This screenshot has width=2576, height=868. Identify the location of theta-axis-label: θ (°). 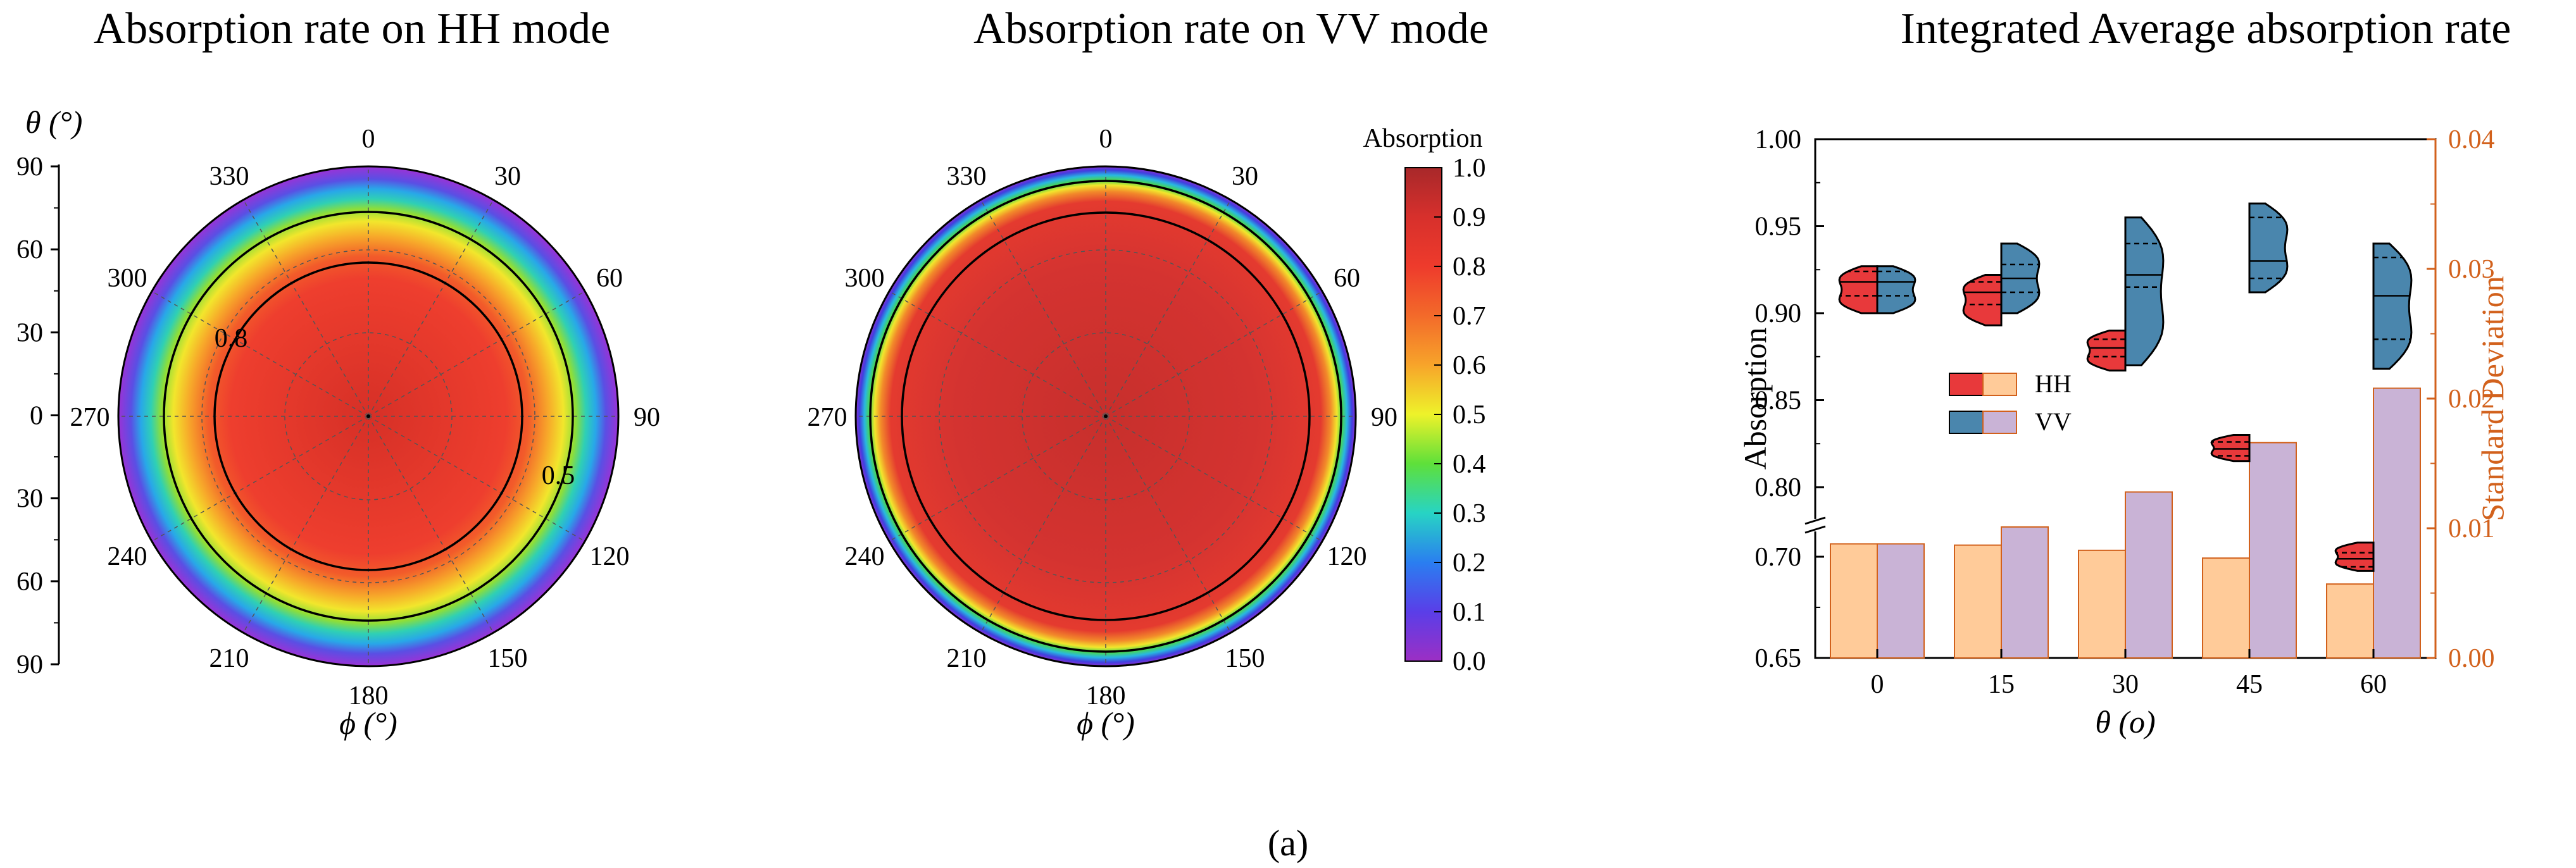
(53, 122).